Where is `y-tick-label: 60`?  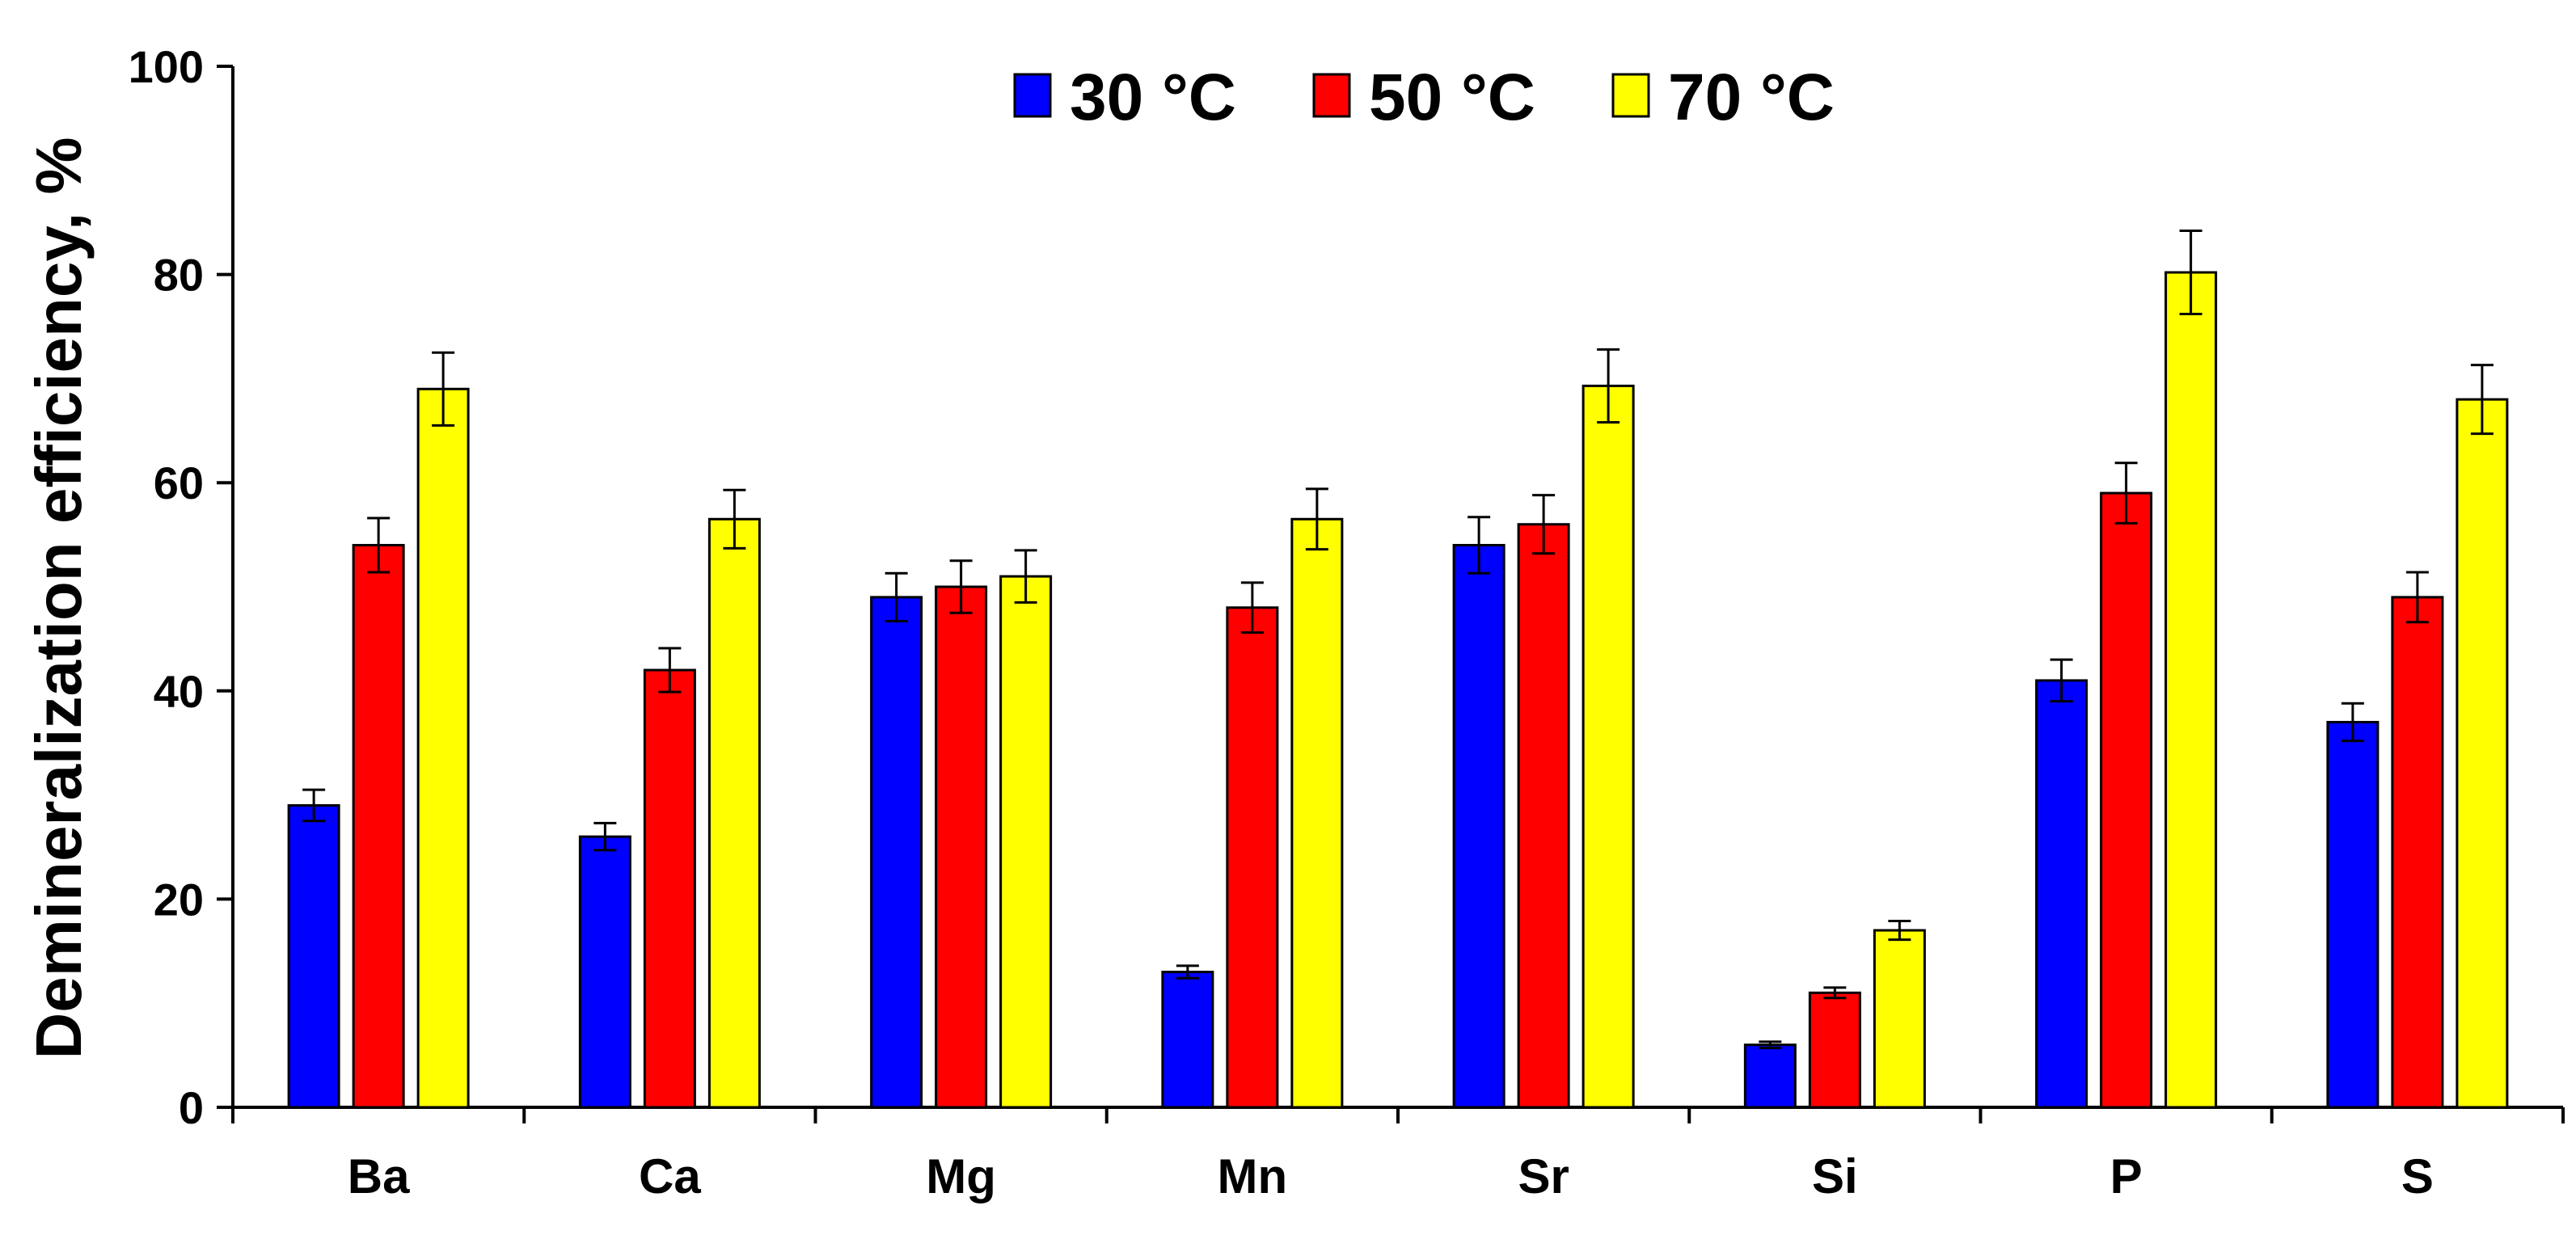 y-tick-label: 60 is located at coordinates (179, 482).